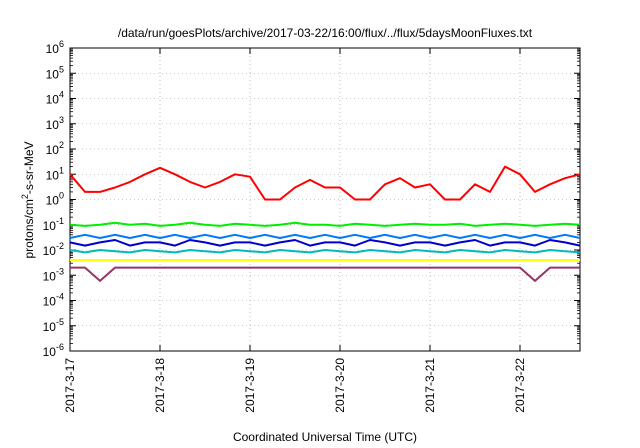  I want to click on y-tick-label: 10¹, so click(55, 173).